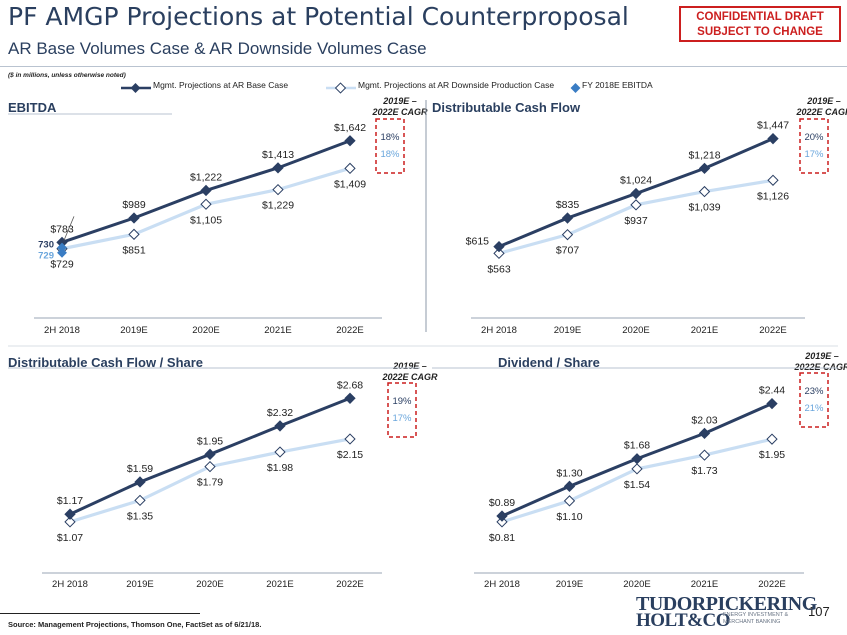 The image size is (847, 635). What do you see at coordinates (575, 88) in the screenshot?
I see `legend-ebitda-marker` at bounding box center [575, 88].